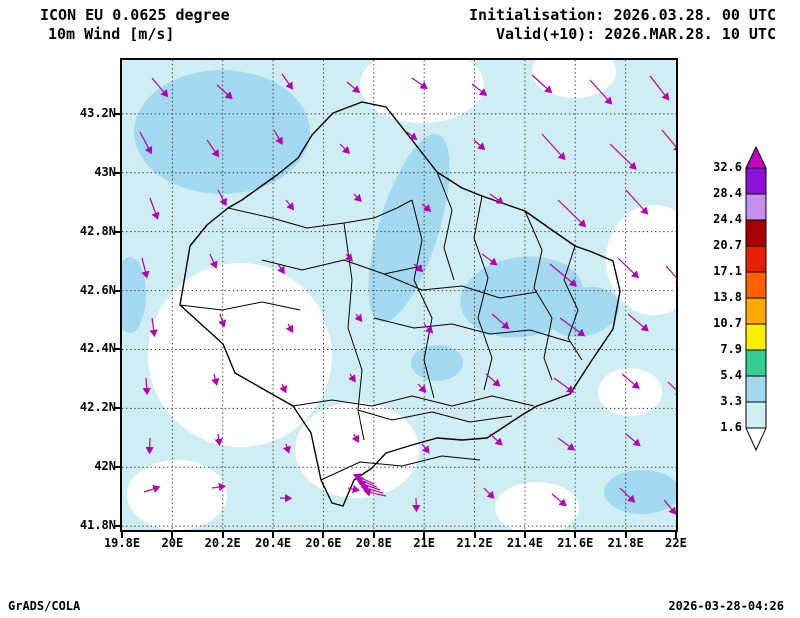  What do you see at coordinates (474, 543) in the screenshot?
I see `lon-tick-label: 21.2E` at bounding box center [474, 543].